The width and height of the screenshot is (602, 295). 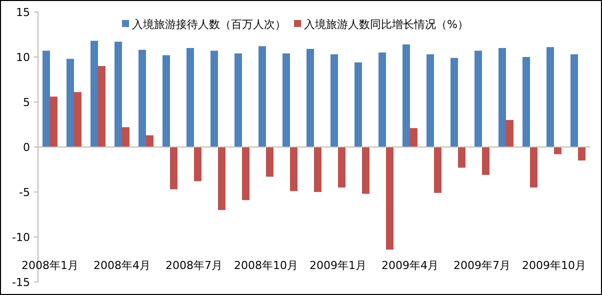 What do you see at coordinates (410, 265) in the screenshot?
I see `x-tick-label: 2009年4月` at bounding box center [410, 265].